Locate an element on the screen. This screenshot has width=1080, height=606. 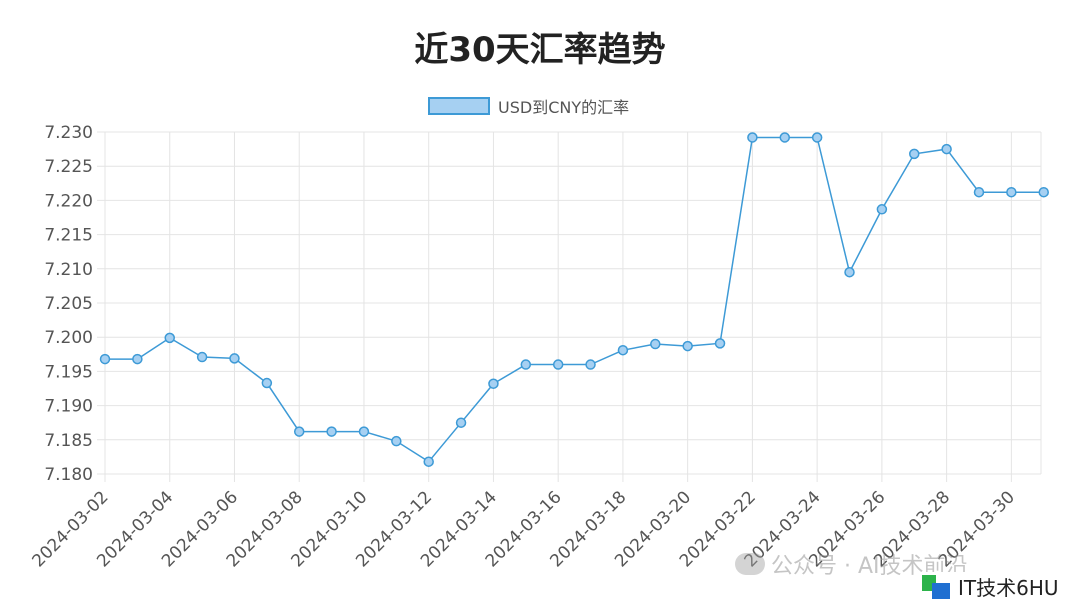
logo-badge: IT技术6HU is located at coordinates (990, 586).